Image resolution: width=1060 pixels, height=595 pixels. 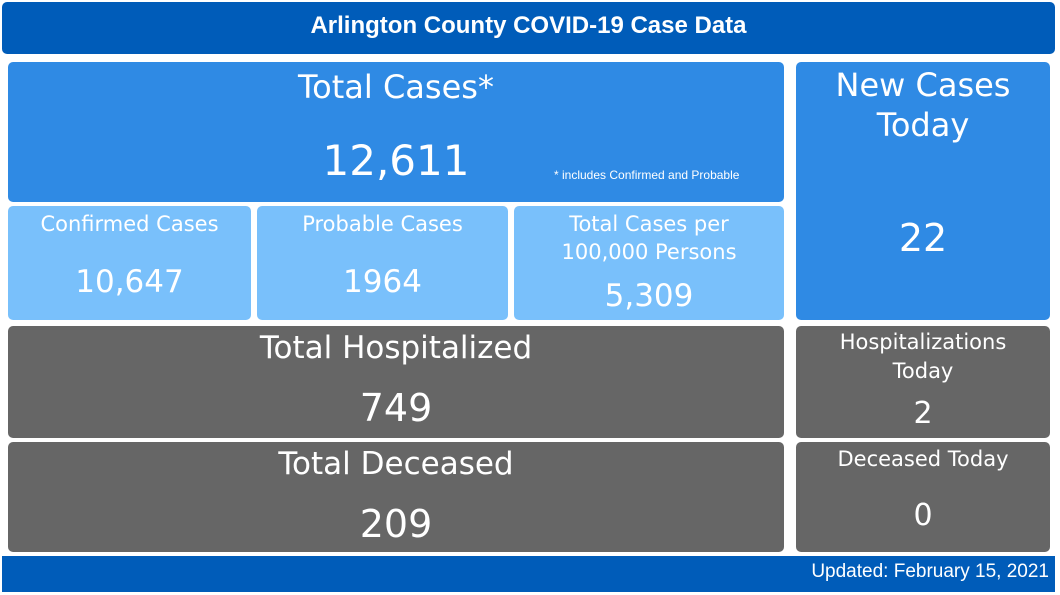 I want to click on confirmed-value: 10,647, so click(x=129, y=282).